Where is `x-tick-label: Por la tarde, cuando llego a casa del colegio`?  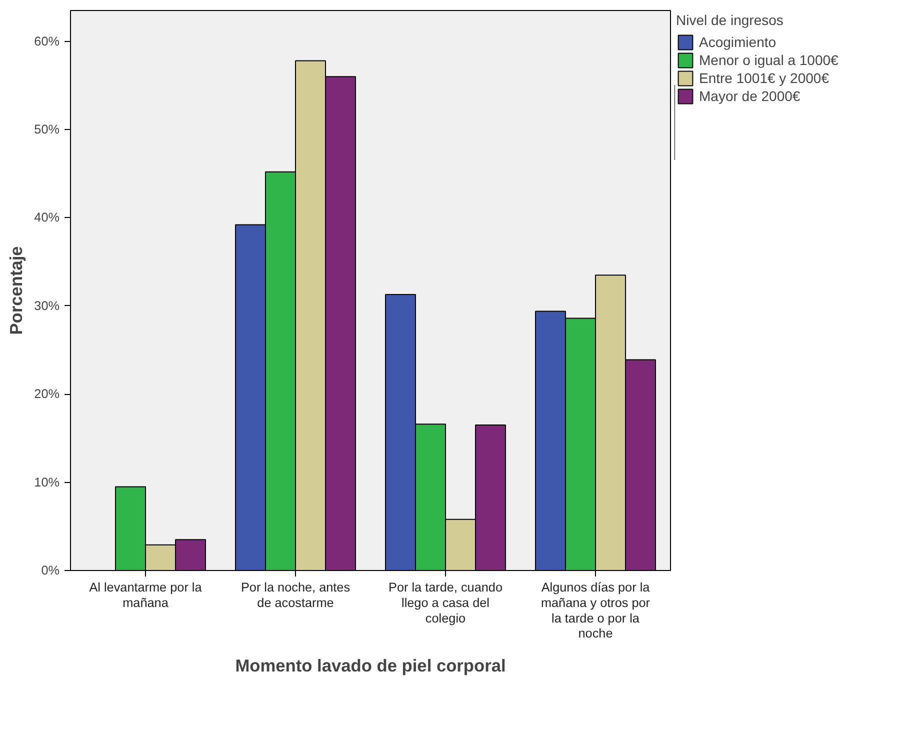 x-tick-label: Por la tarde, cuando llego a casa del colegio is located at coordinates (445, 603).